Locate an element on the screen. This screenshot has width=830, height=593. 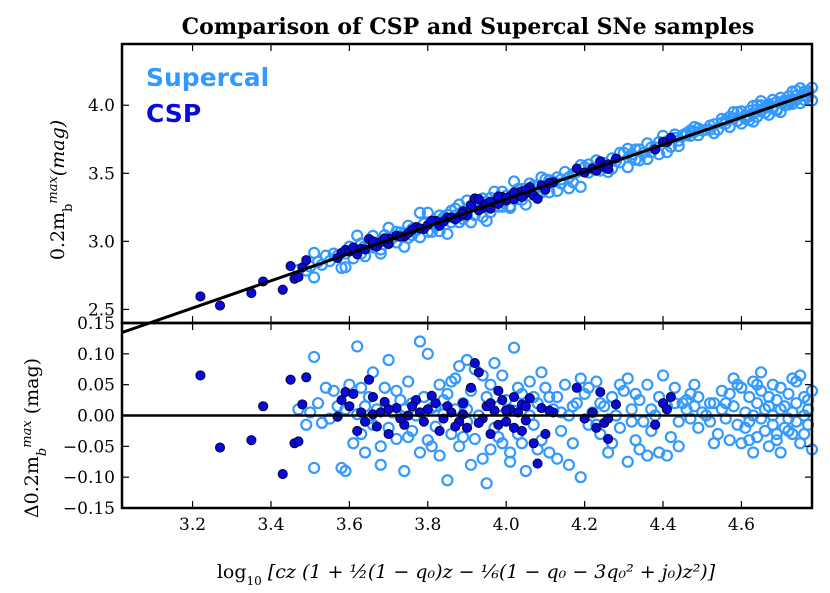
x-tick-label: 4.6 is located at coordinates (741, 525).